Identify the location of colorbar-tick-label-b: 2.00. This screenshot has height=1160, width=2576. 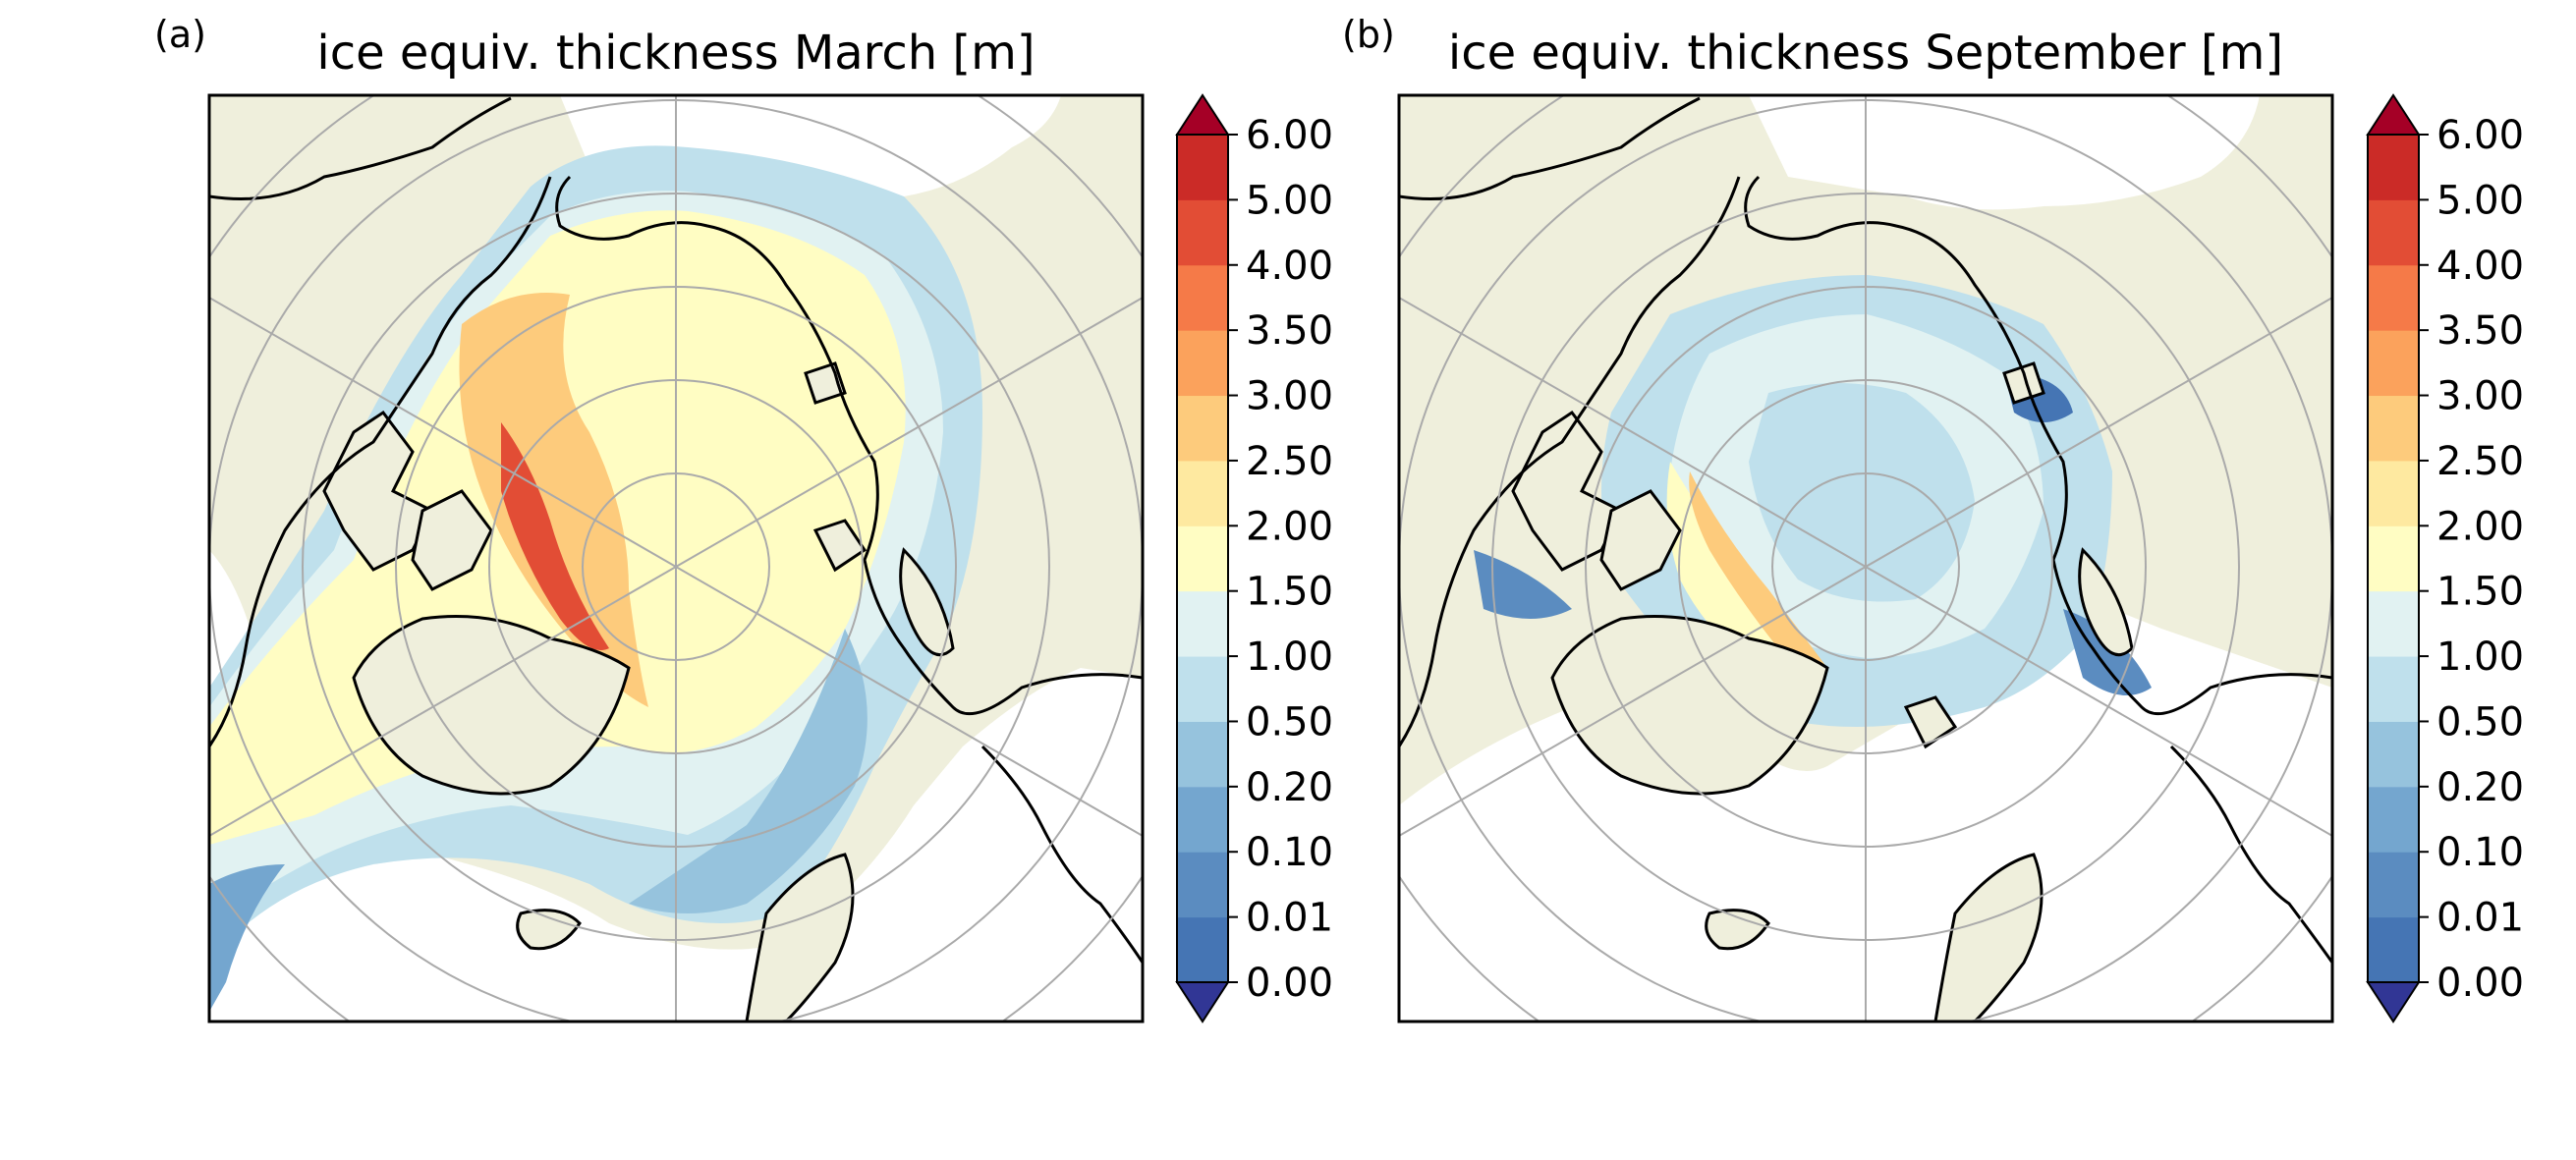
(2480, 526).